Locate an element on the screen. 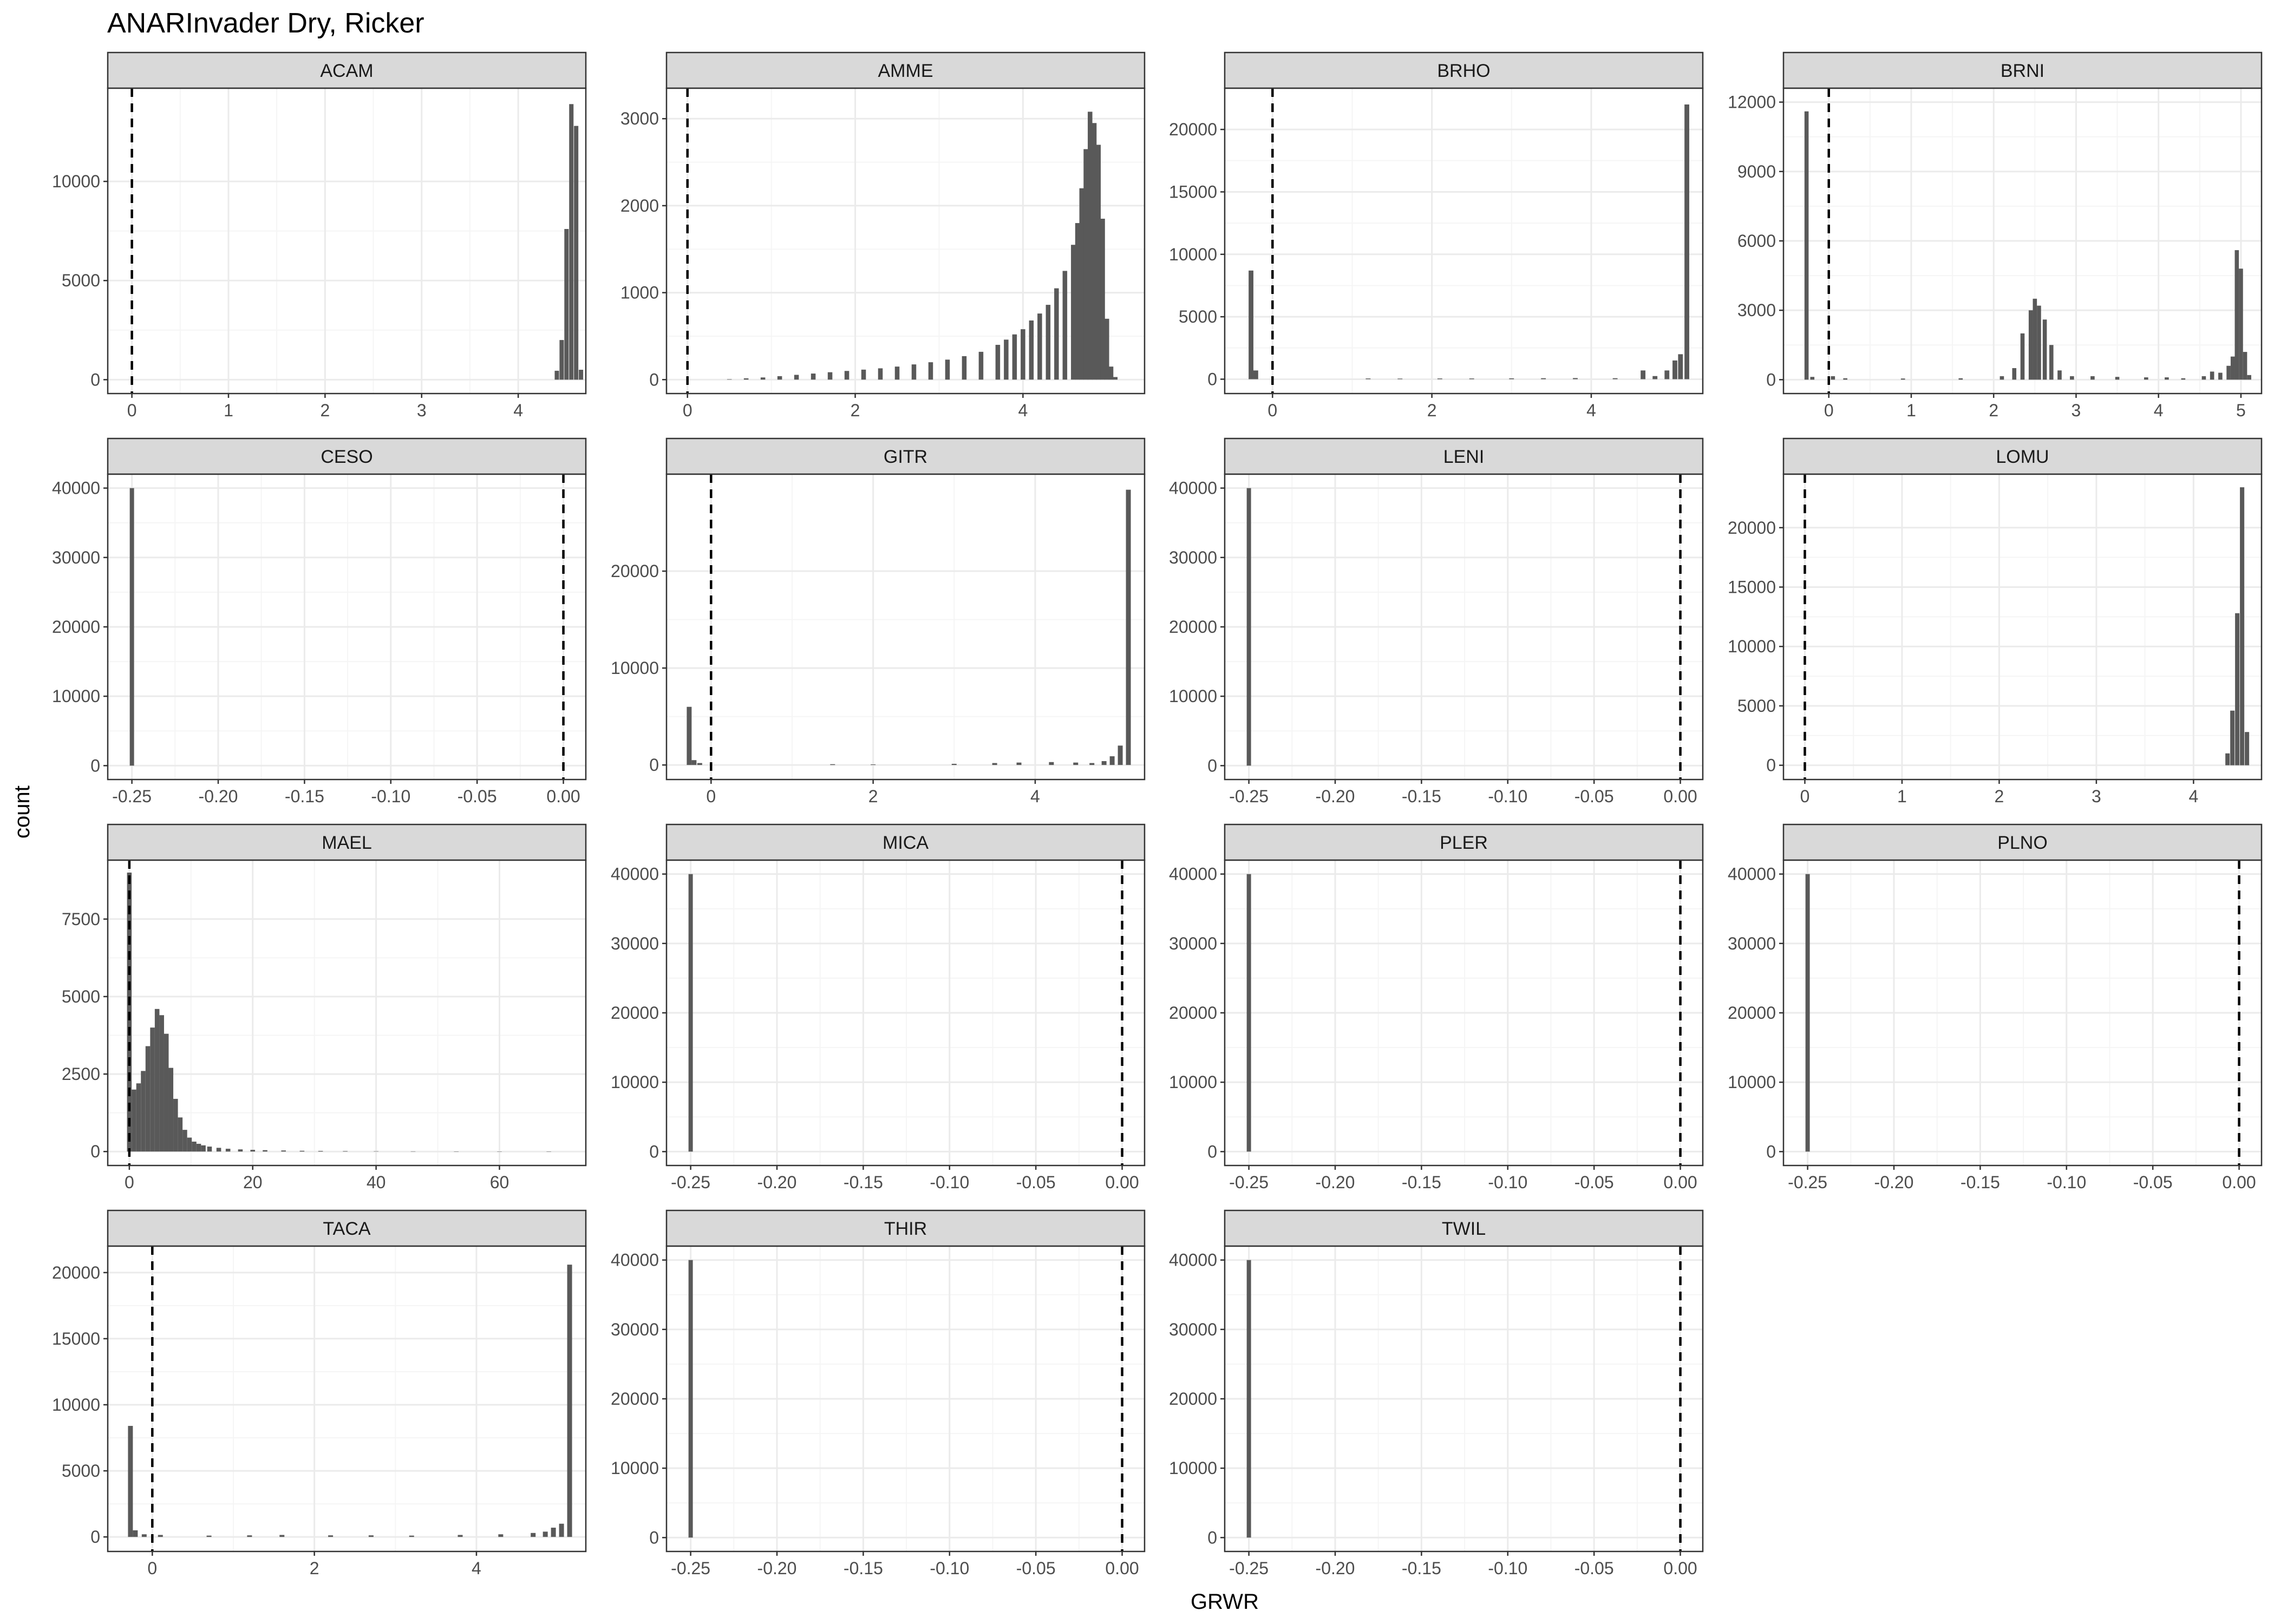 The width and height of the screenshot is (2274, 1624). panel-border-gitr is located at coordinates (906, 627).